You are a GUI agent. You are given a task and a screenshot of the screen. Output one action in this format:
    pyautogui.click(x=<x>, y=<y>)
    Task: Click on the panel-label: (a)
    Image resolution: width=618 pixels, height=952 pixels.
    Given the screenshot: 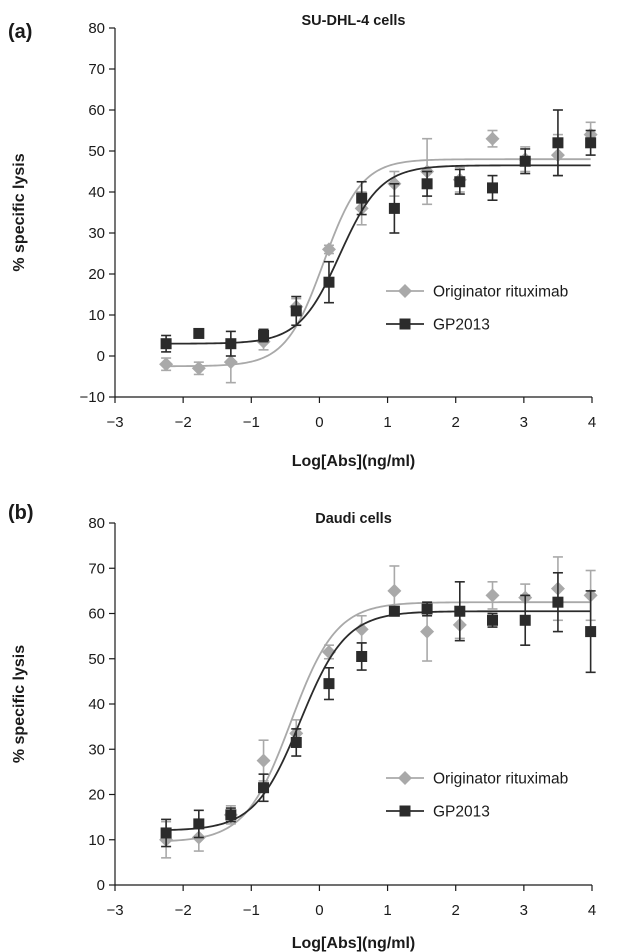 What is the action you would take?
    pyautogui.click(x=20, y=32)
    